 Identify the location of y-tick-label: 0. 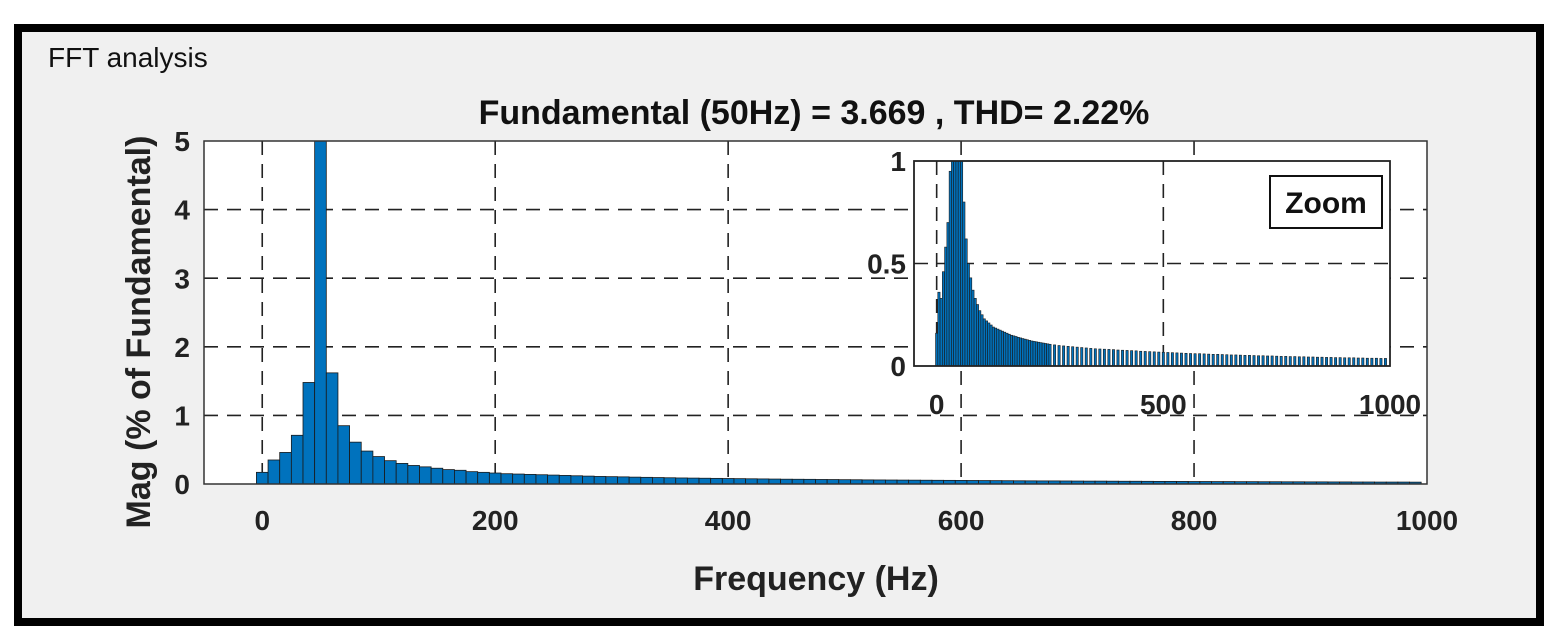
(182, 484).